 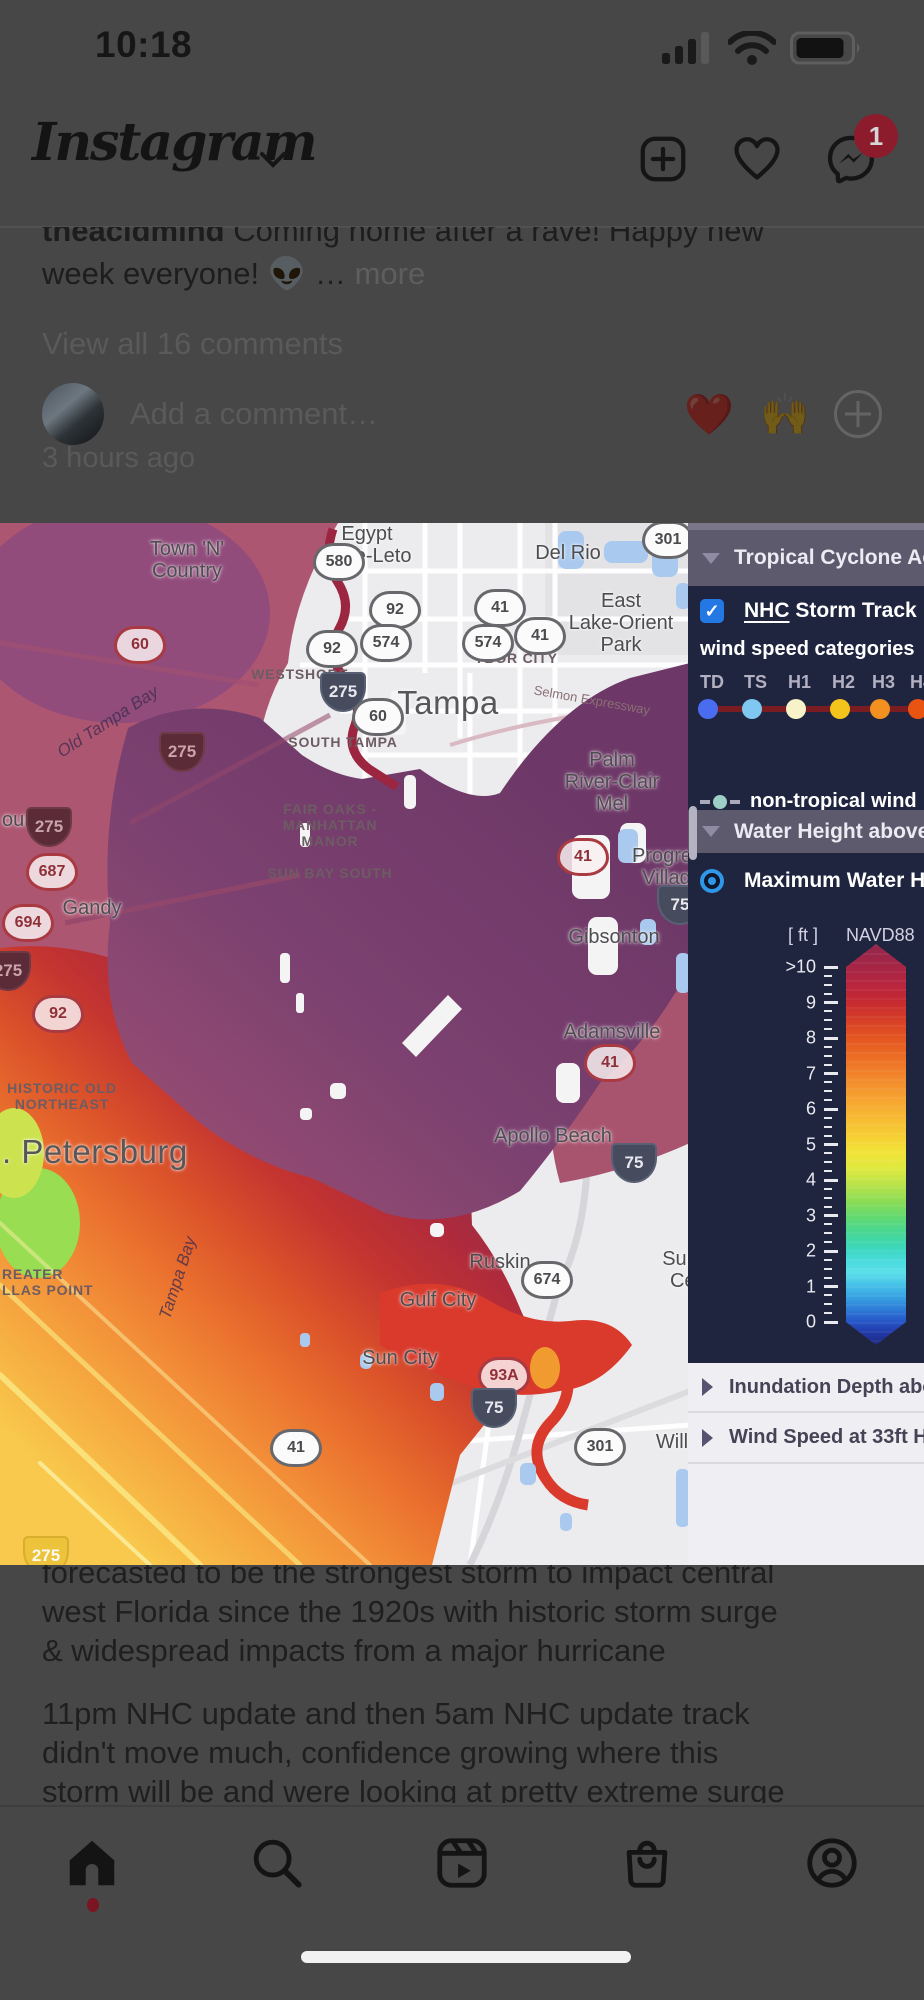 What do you see at coordinates (277, 1863) in the screenshot?
I see `search-icon` at bounding box center [277, 1863].